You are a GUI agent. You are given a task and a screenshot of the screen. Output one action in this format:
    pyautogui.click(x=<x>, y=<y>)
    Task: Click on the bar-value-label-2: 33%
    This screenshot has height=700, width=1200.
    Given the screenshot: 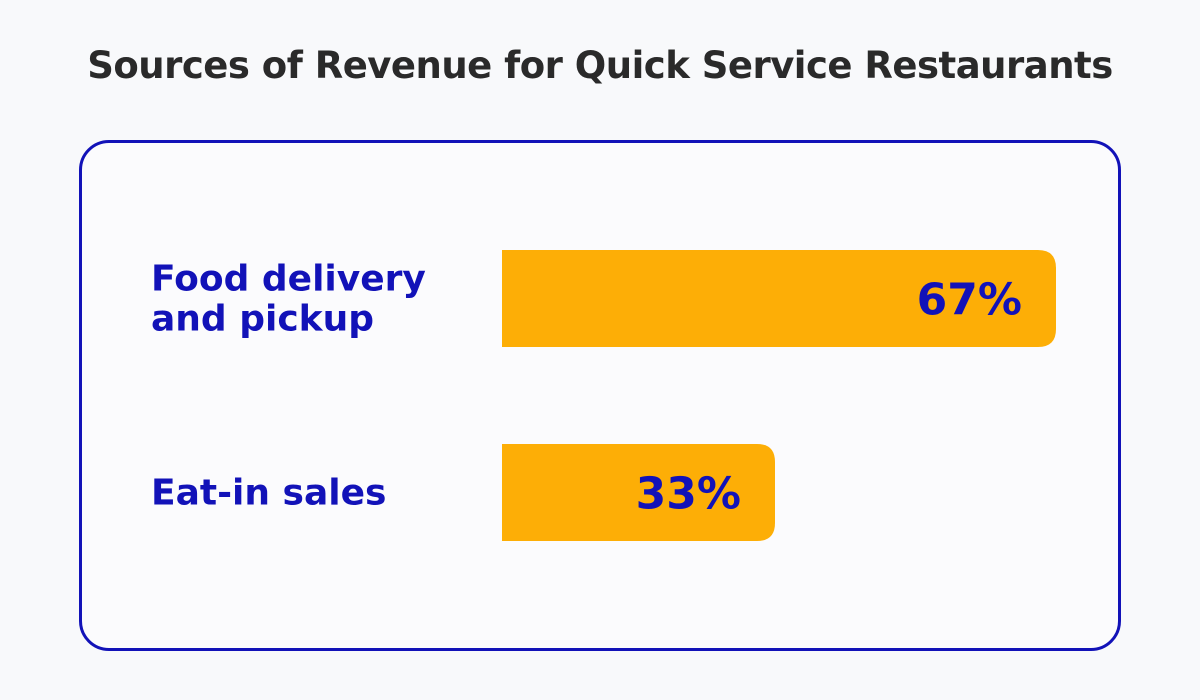 What is the action you would take?
    pyautogui.click(x=688, y=494)
    